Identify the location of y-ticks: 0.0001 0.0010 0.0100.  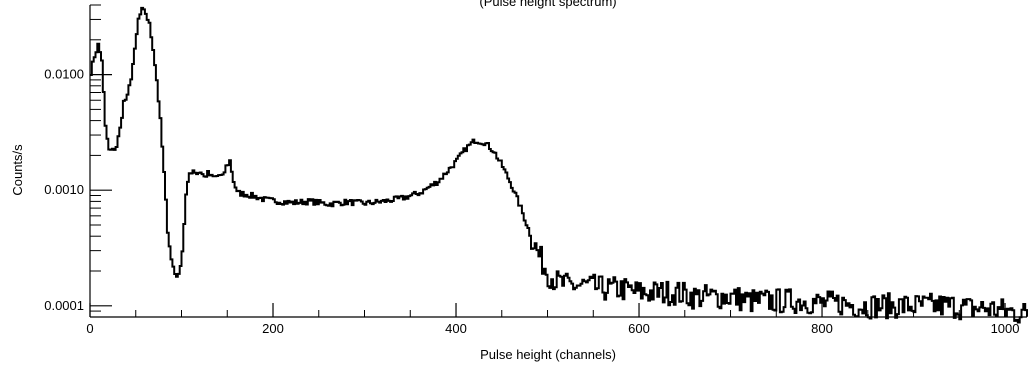
(78, 161).